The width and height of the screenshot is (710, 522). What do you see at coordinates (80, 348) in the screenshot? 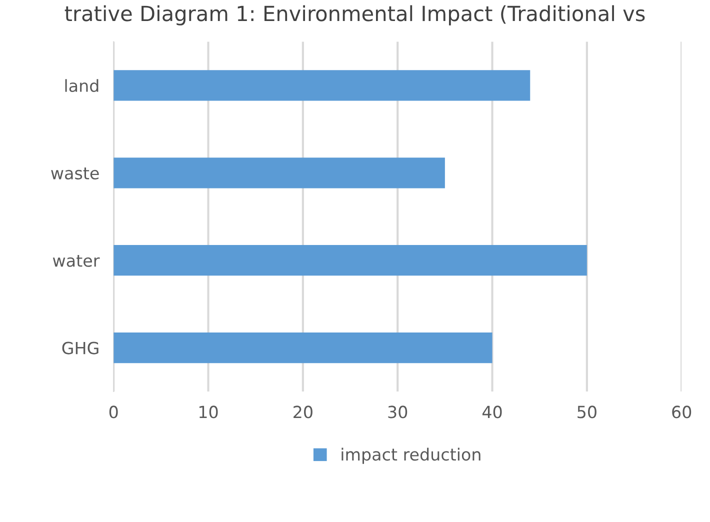
I see `y-tick-label: GHG` at bounding box center [80, 348].